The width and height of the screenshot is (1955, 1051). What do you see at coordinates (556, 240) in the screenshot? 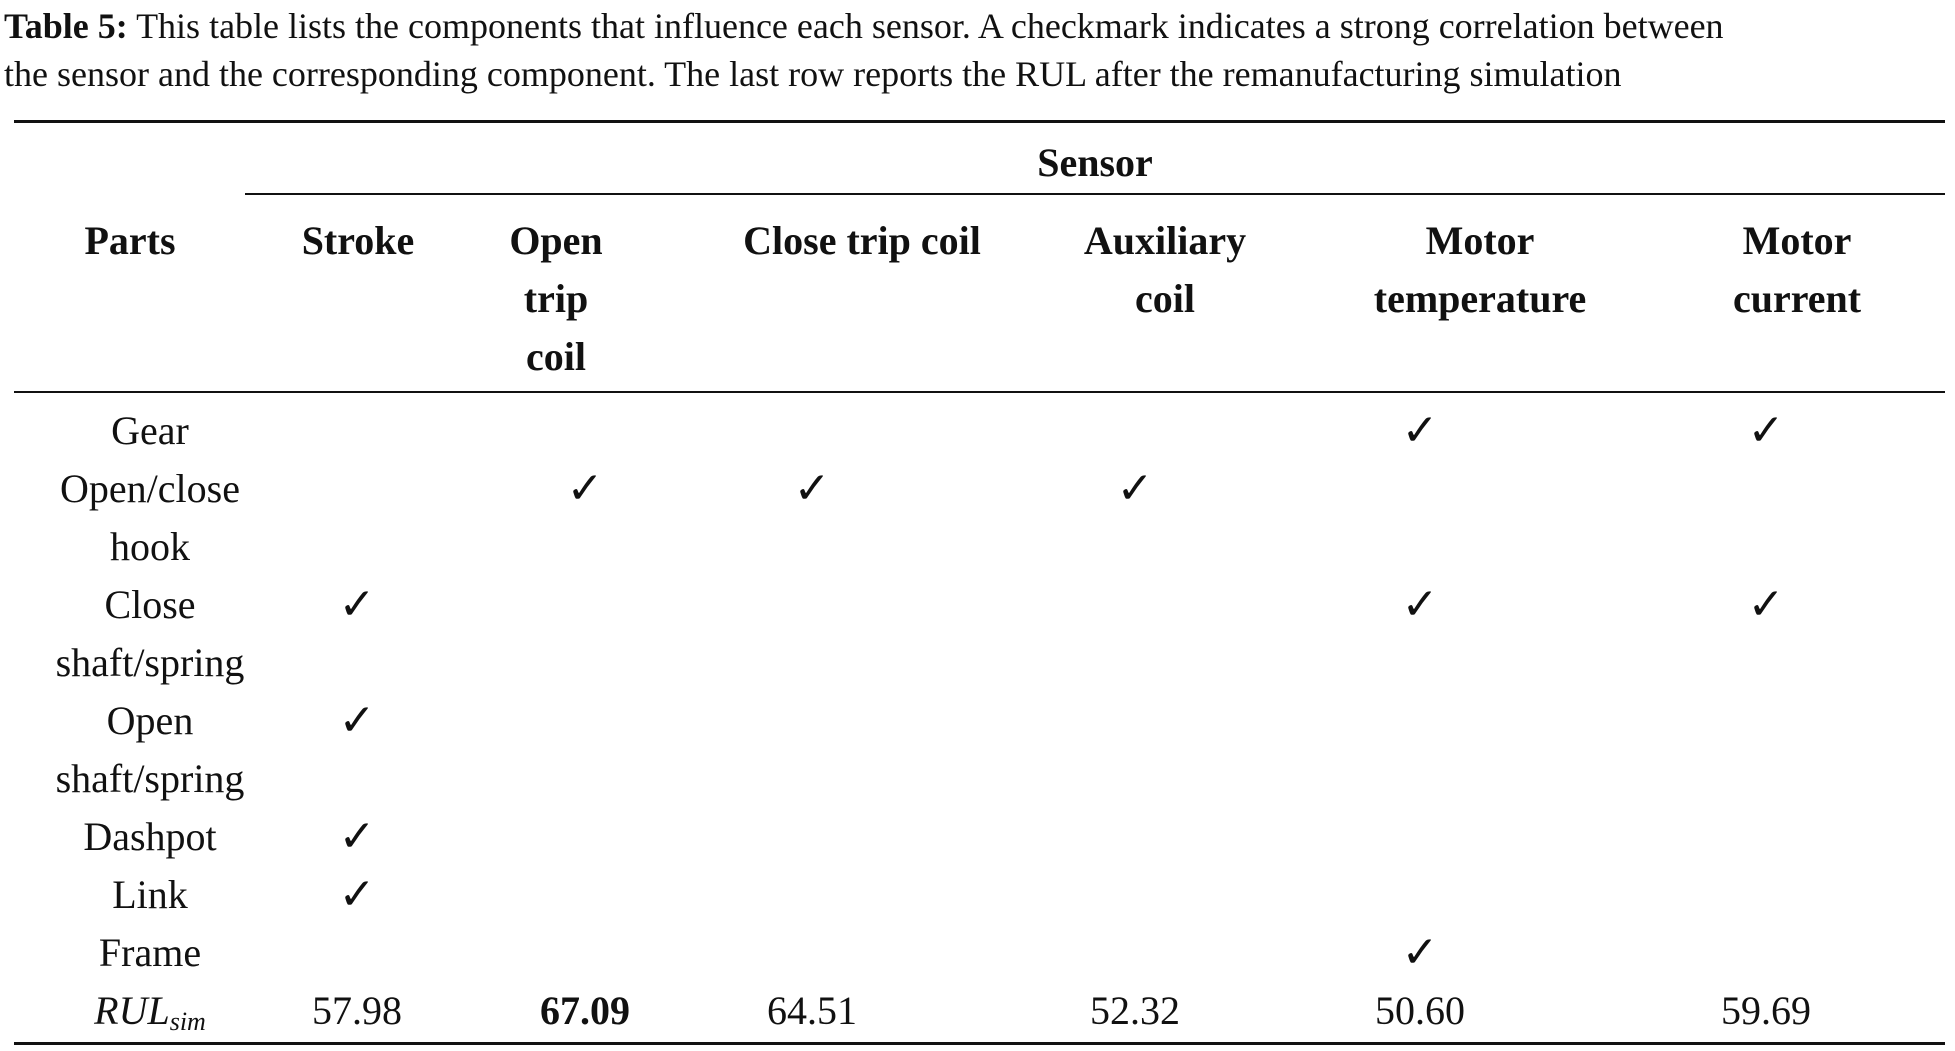
I see `column-header-2-line-1: Open` at bounding box center [556, 240].